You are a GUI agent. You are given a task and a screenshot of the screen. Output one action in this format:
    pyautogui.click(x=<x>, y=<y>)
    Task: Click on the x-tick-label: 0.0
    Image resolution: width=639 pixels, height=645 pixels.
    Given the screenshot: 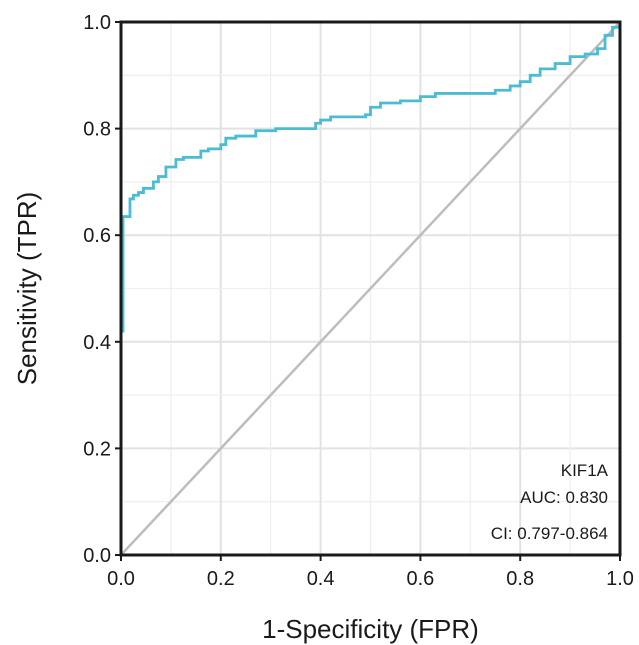 What is the action you would take?
    pyautogui.click(x=121, y=579)
    